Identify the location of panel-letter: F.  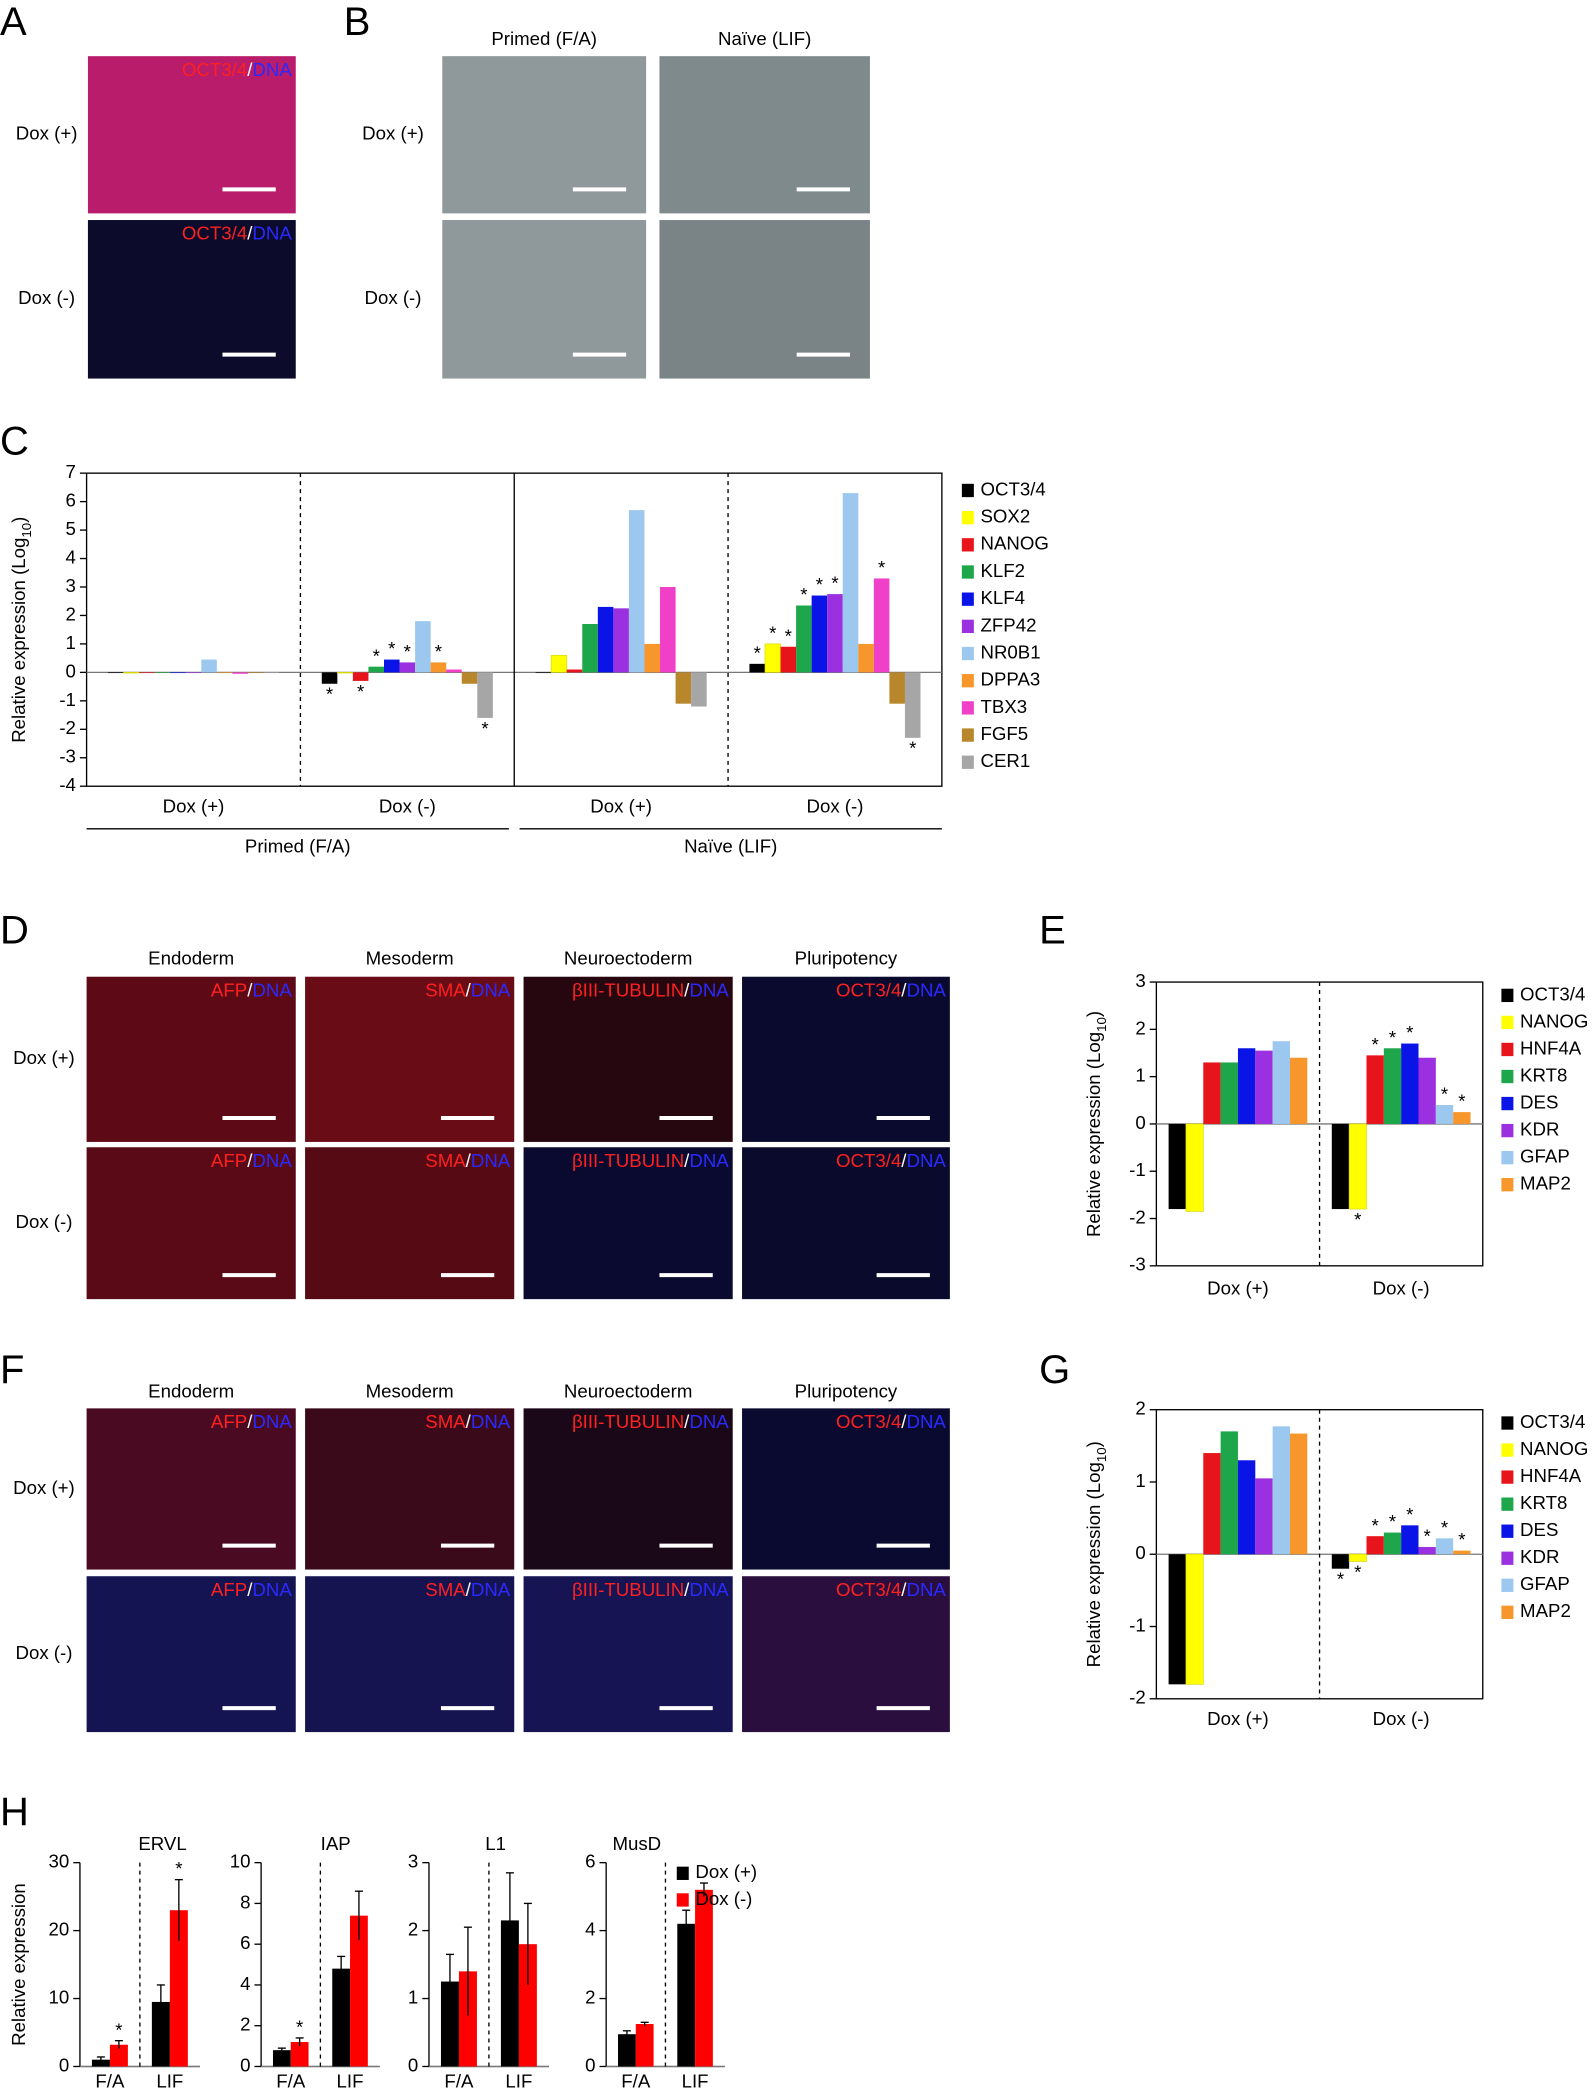
(12, 1370).